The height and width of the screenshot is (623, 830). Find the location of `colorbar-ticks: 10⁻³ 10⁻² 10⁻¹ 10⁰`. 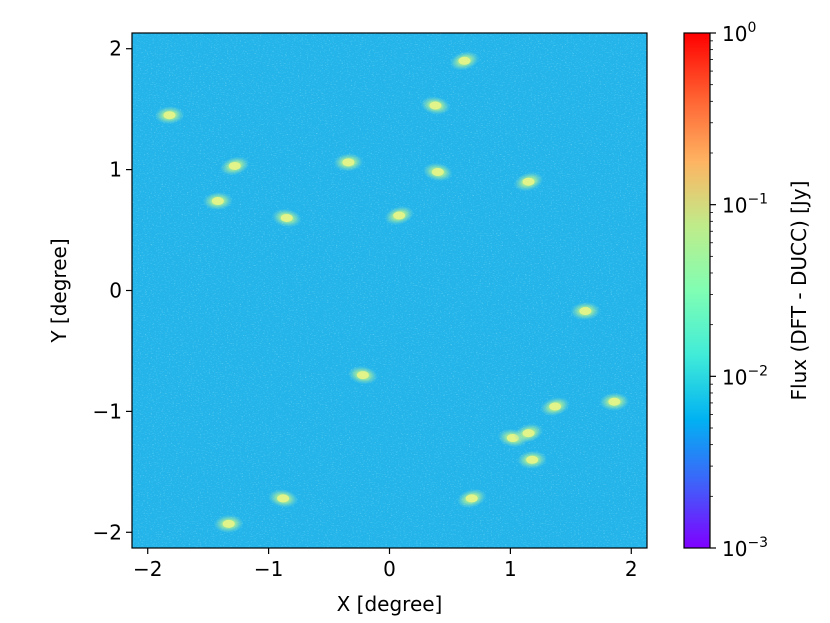

colorbar-ticks: 10⁻³ 10⁻² 10⁻¹ 10⁰ is located at coordinates (739, 290).